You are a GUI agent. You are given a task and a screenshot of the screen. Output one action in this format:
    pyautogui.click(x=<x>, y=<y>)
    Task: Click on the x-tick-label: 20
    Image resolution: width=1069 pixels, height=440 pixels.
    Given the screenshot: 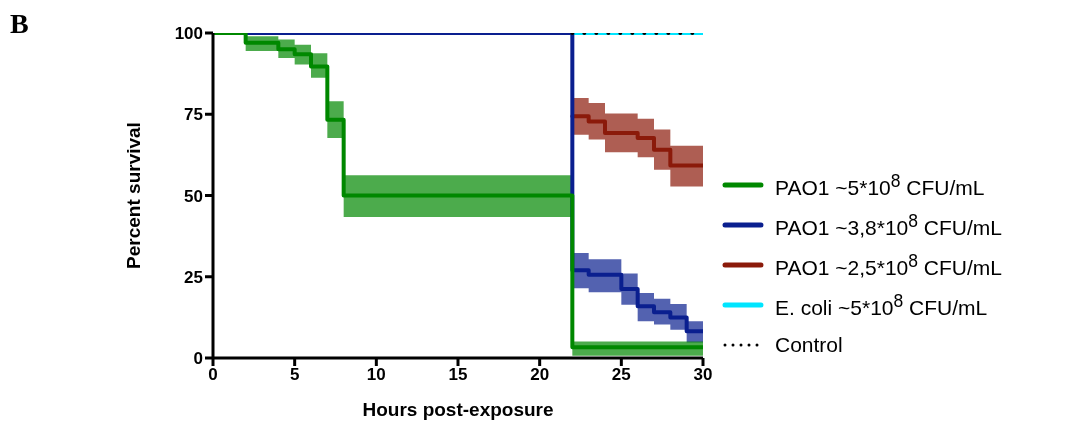 What is the action you would take?
    pyautogui.click(x=540, y=375)
    